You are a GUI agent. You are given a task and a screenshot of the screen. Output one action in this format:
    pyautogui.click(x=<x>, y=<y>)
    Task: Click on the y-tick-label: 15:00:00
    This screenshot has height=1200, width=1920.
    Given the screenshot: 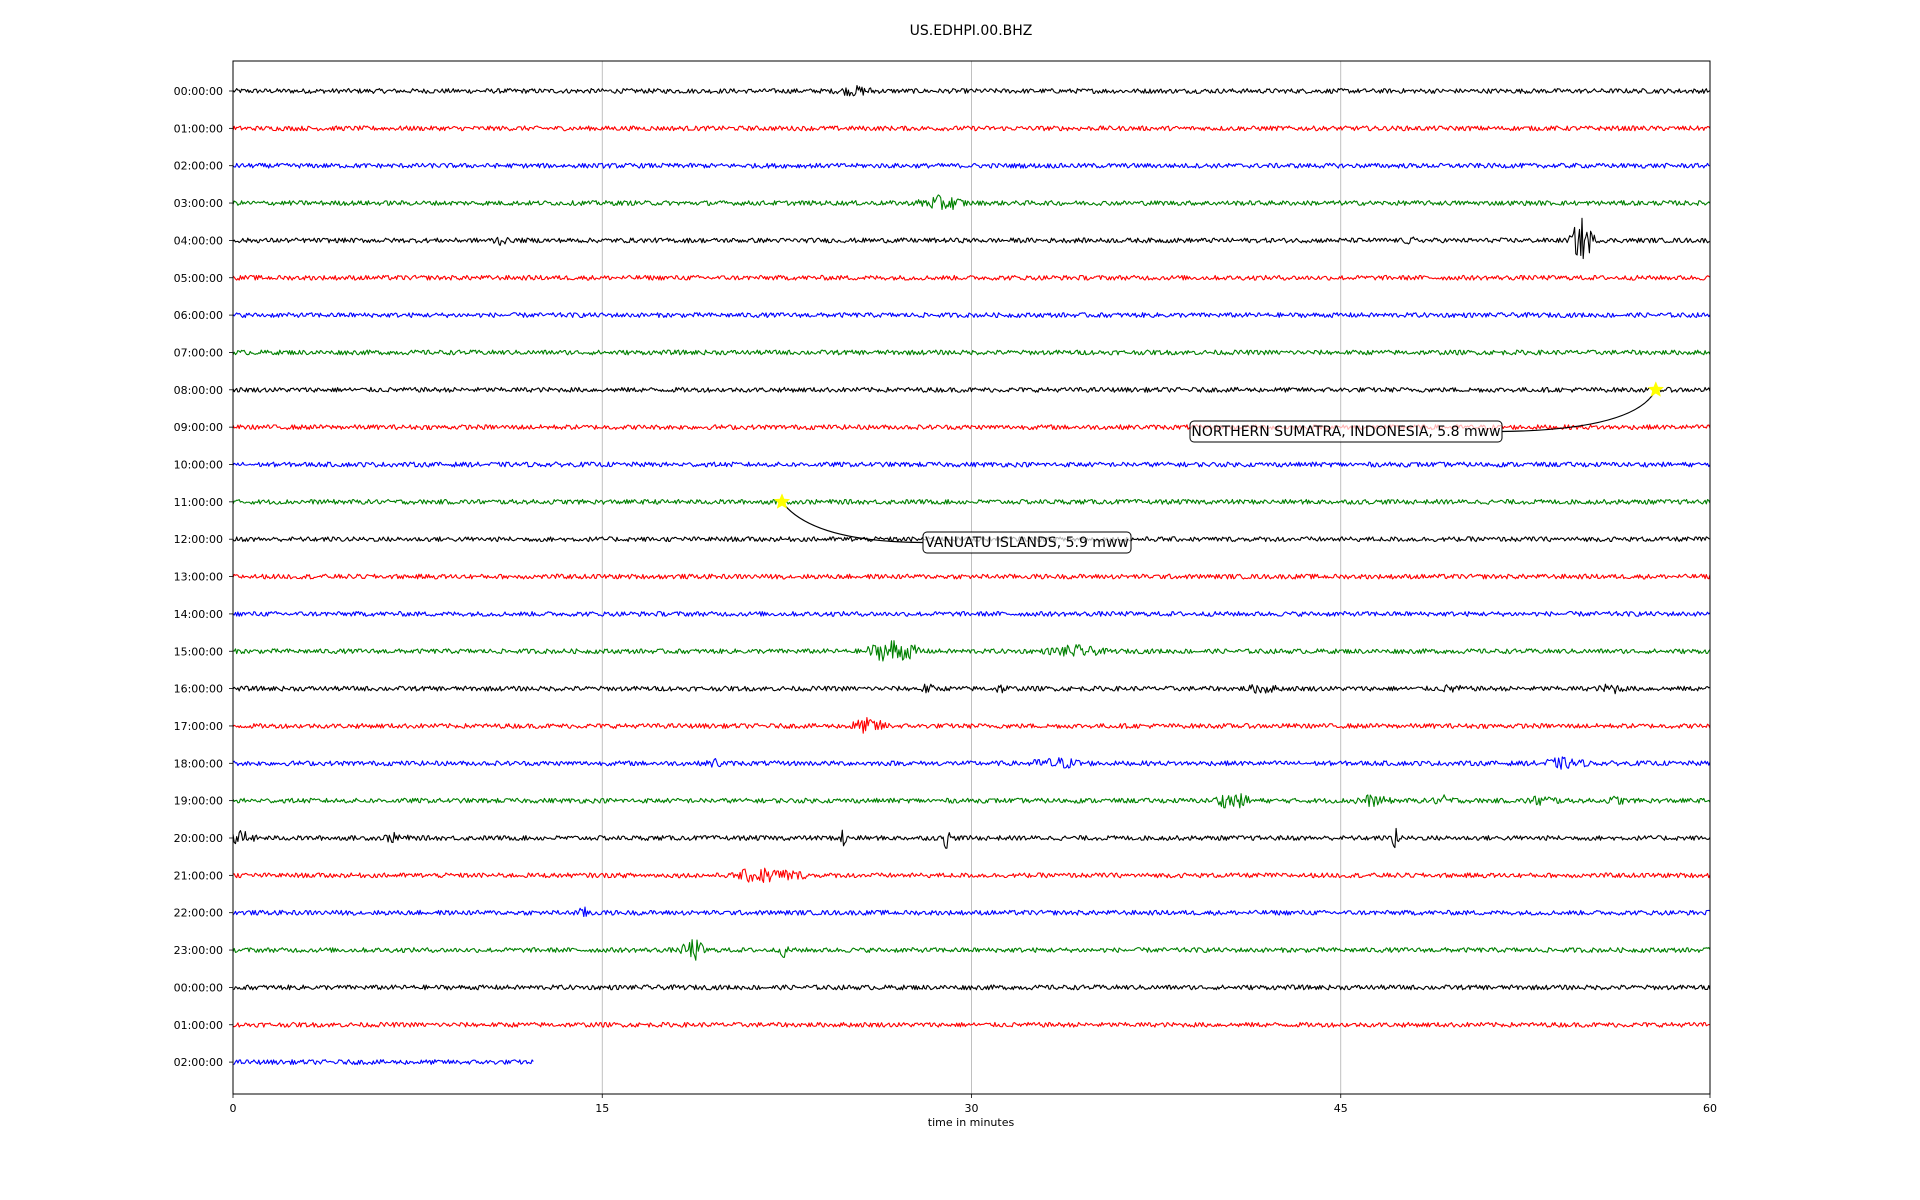 What is the action you would take?
    pyautogui.click(x=198, y=651)
    